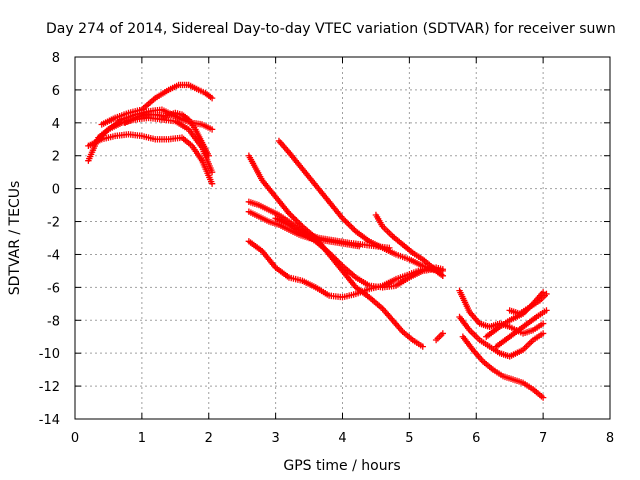 The image size is (640, 480). Describe the element at coordinates (56, 157) in the screenshot. I see `y-tick-label: 2` at that location.